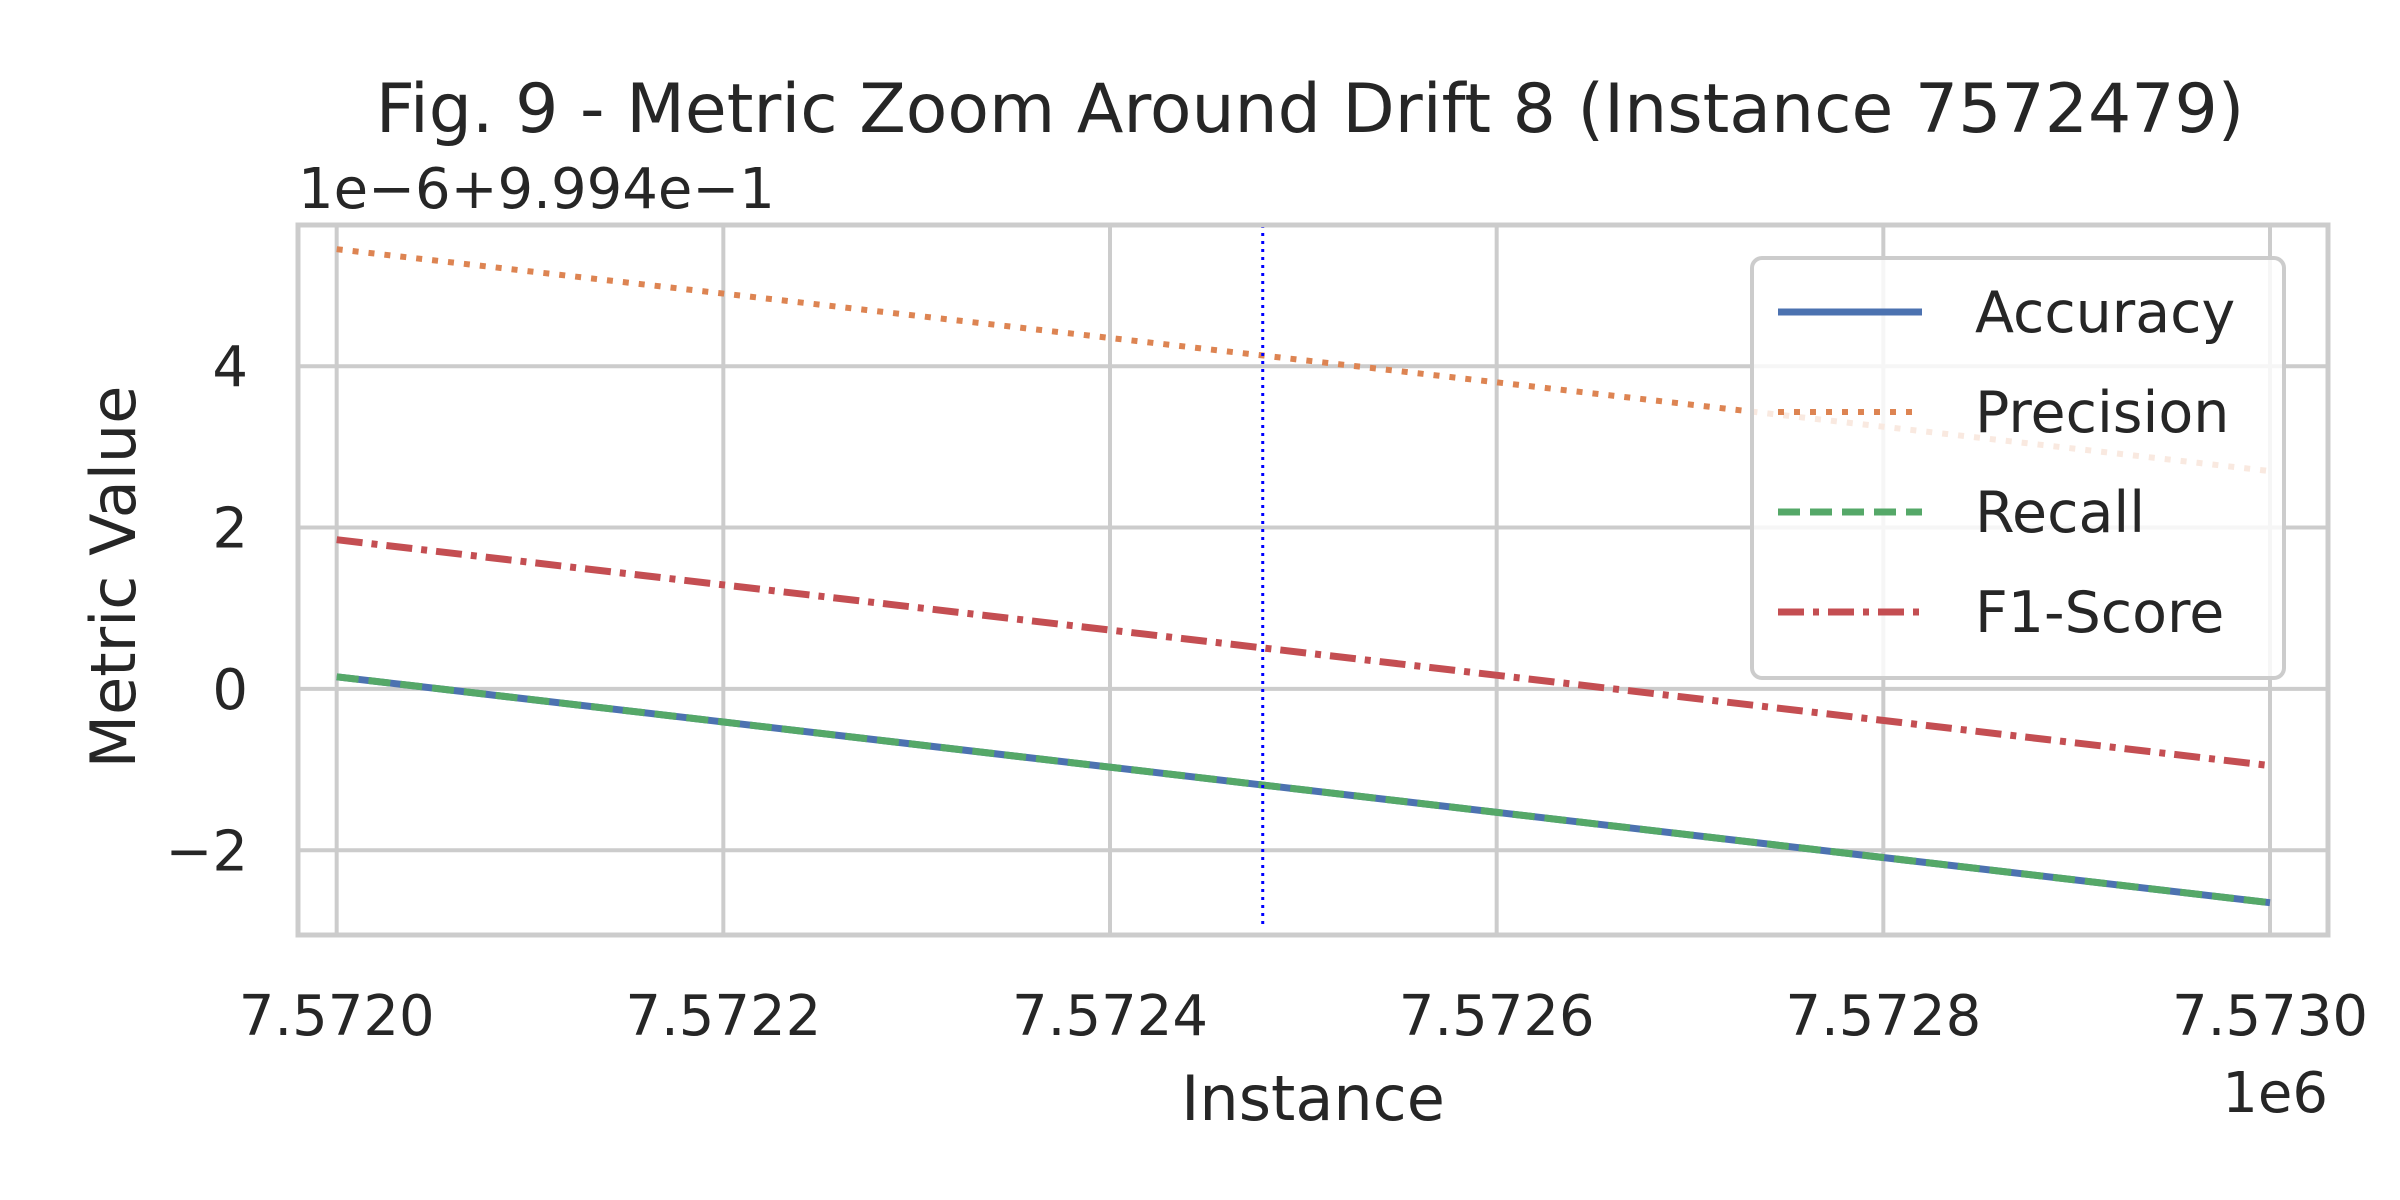  Describe the element at coordinates (1303, 1016) in the screenshot. I see `x-axis-ticks: 7.5720 7.5722 7.5724 7.5726 7.5728 7.5730` at that location.